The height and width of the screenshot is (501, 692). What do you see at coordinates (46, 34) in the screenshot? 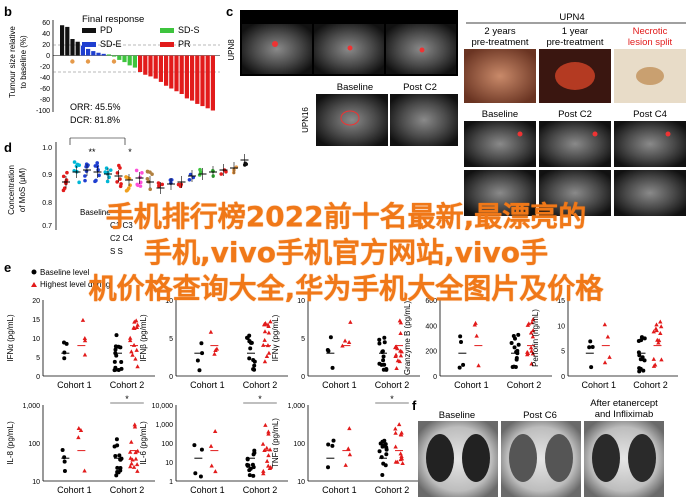
I see `ytick: 40` at bounding box center [46, 34].